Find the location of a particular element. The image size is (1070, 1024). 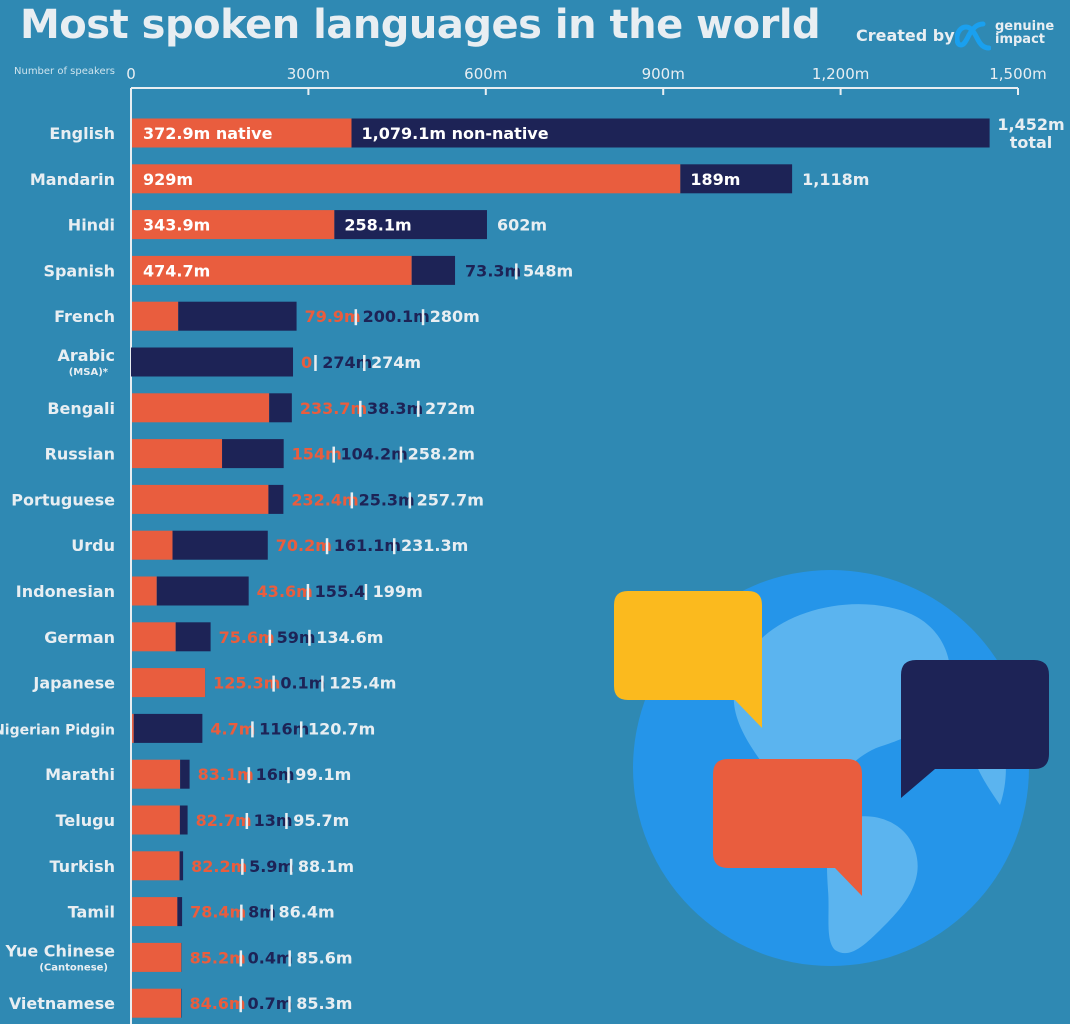

category-label: Russian is located at coordinates (80, 454).